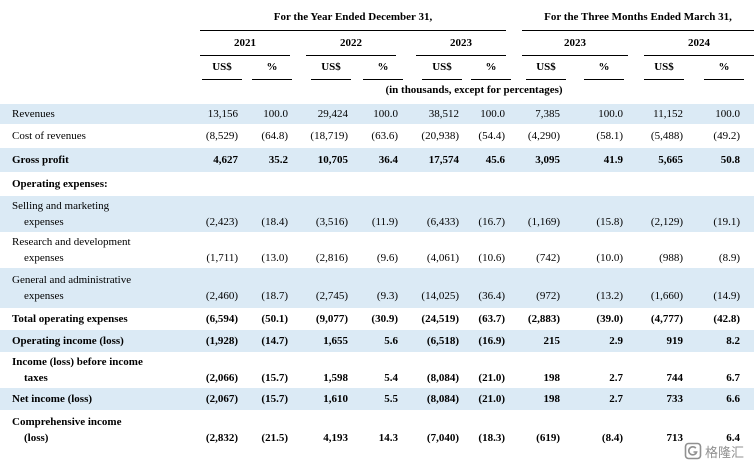  What do you see at coordinates (60, 184) in the screenshot?
I see `row-label-line: Operating expenses:` at bounding box center [60, 184].